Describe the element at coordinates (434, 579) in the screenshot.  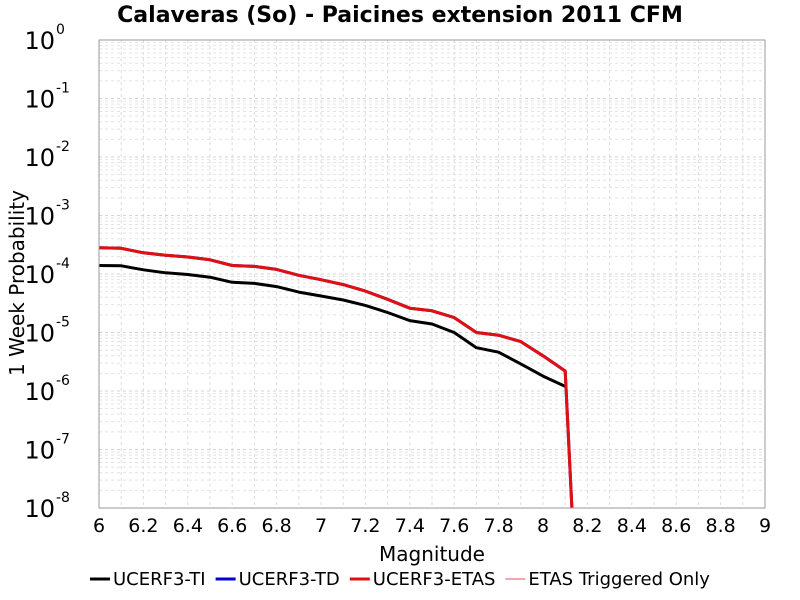
I see `legend-label: UCERF3-ETAS` at that location.